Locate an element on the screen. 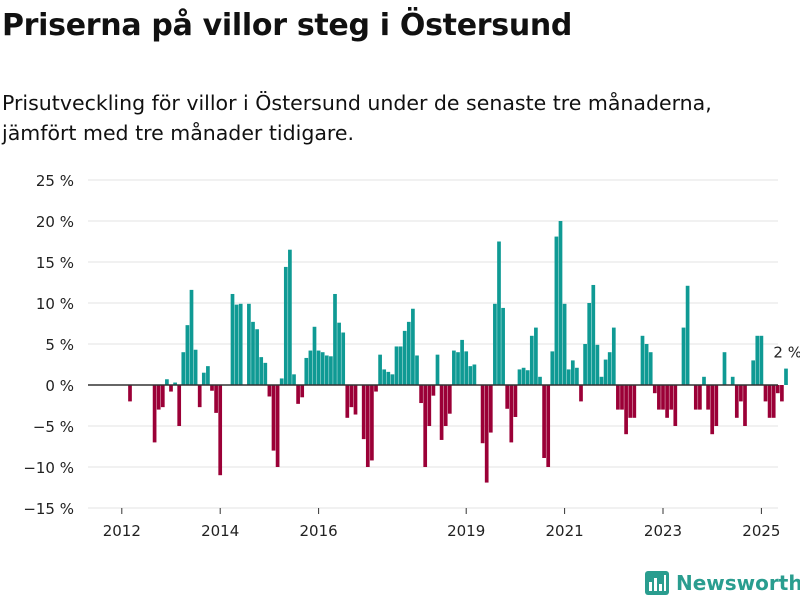 Image resolution: width=800 pixels, height=600 pixels. x-tick-label: 2023 is located at coordinates (663, 531).